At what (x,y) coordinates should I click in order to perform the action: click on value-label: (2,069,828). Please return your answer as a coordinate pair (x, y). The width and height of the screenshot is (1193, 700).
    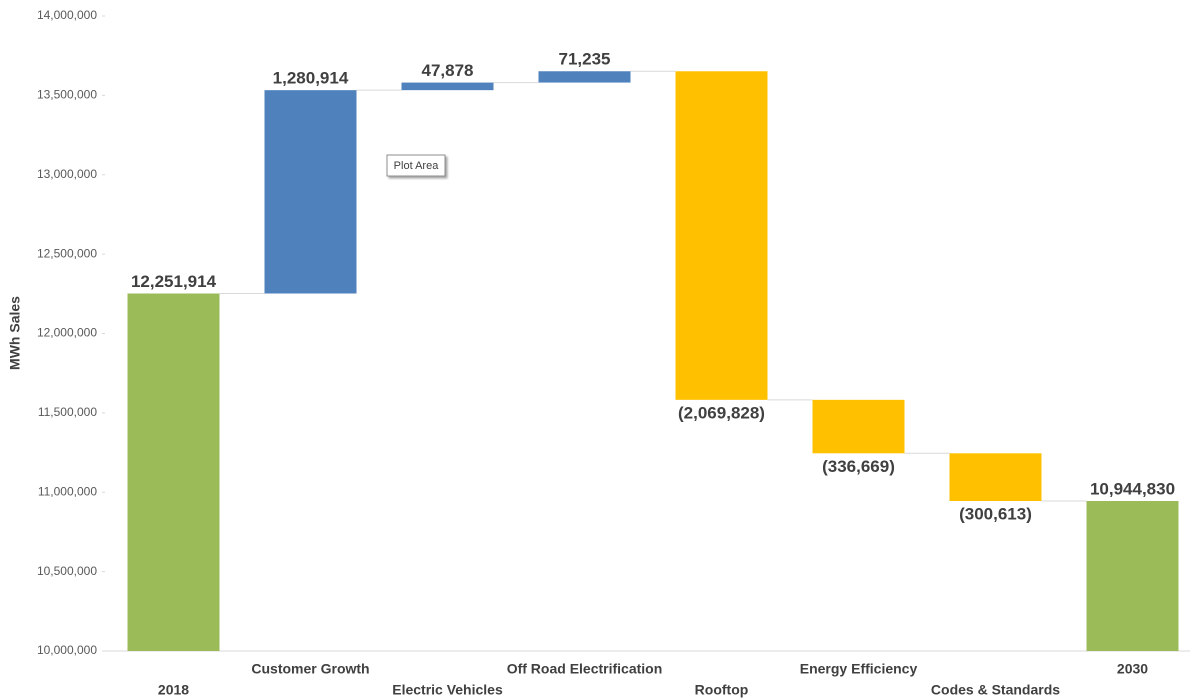
    Looking at the image, I should click on (721, 412).